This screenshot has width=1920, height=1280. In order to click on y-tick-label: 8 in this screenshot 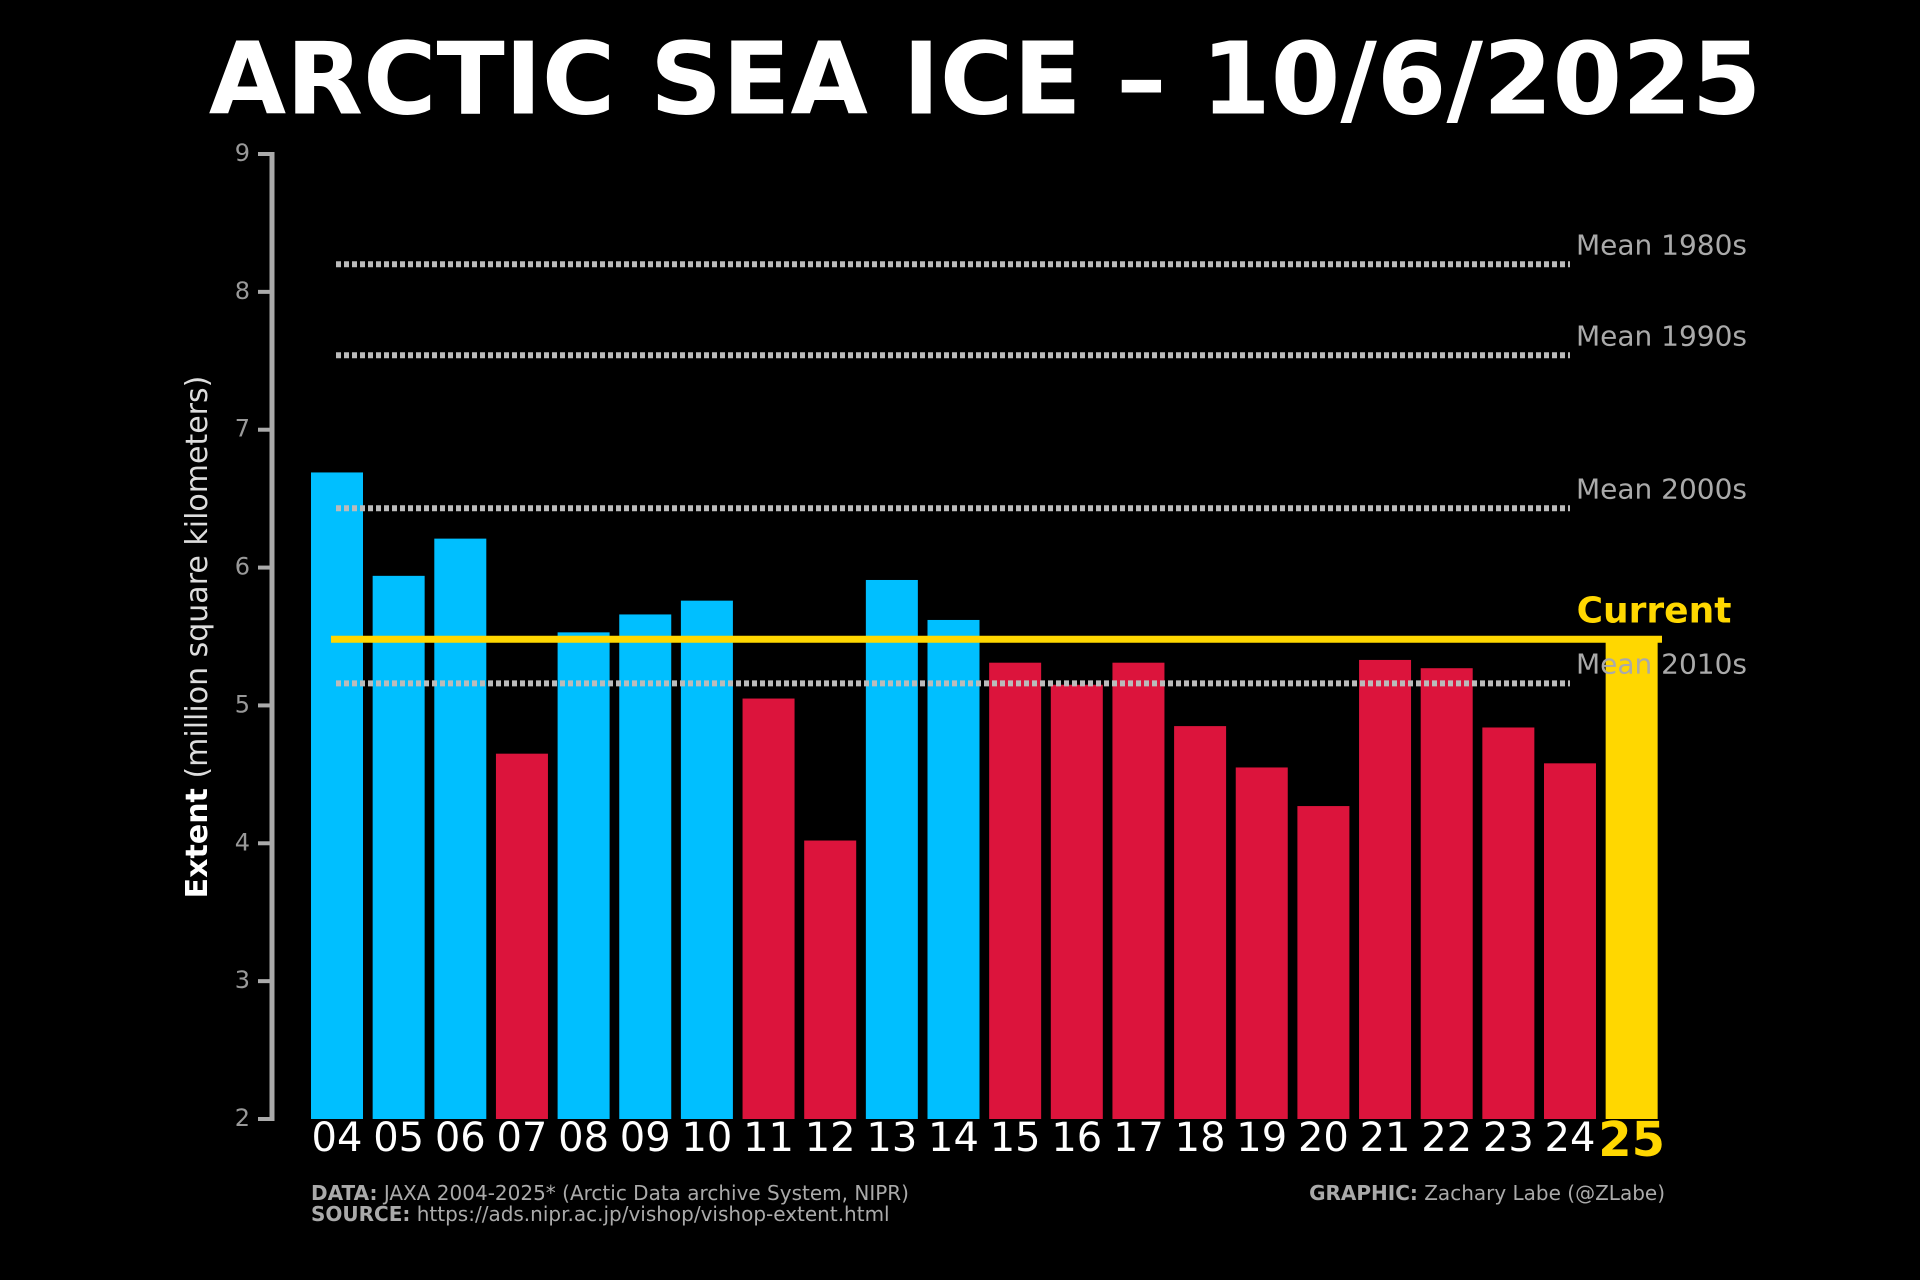, I will do `click(242, 291)`.